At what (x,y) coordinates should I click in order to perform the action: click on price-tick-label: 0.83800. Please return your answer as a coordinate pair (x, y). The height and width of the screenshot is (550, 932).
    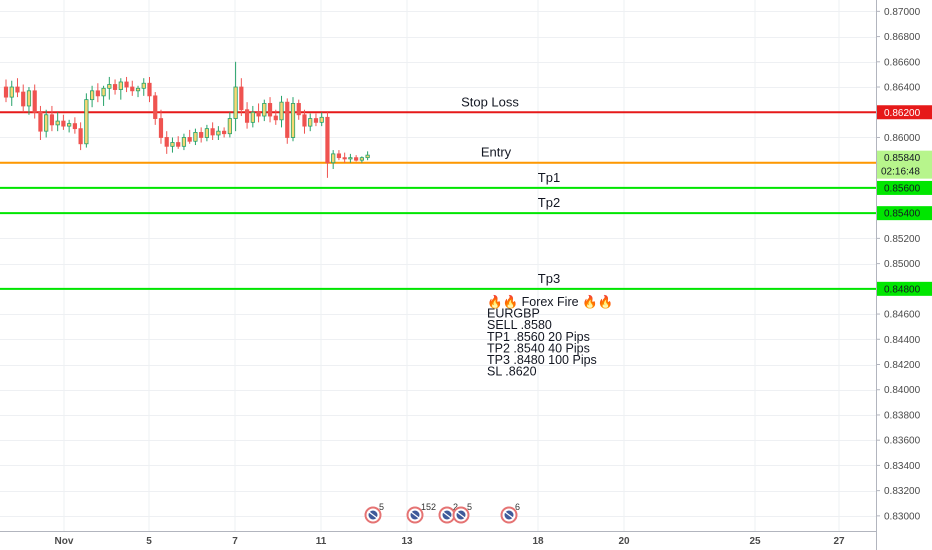
    Looking at the image, I should click on (902, 415).